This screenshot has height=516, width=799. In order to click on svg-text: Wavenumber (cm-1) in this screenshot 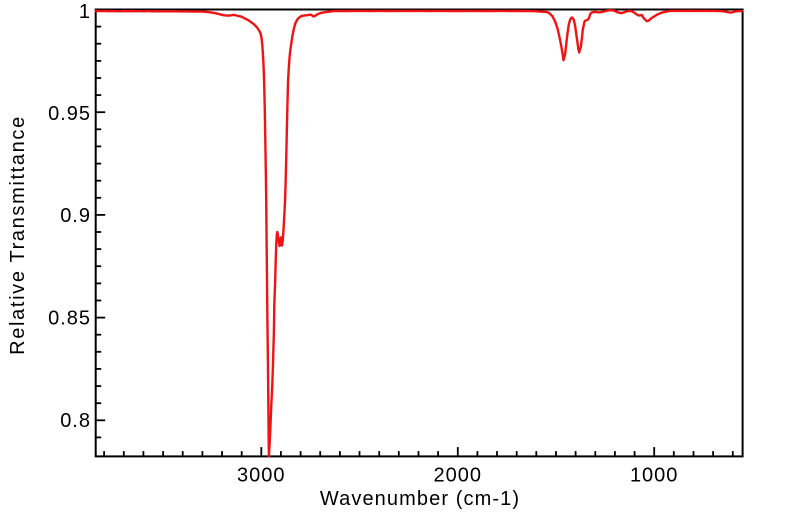, I will do `click(420, 499)`.